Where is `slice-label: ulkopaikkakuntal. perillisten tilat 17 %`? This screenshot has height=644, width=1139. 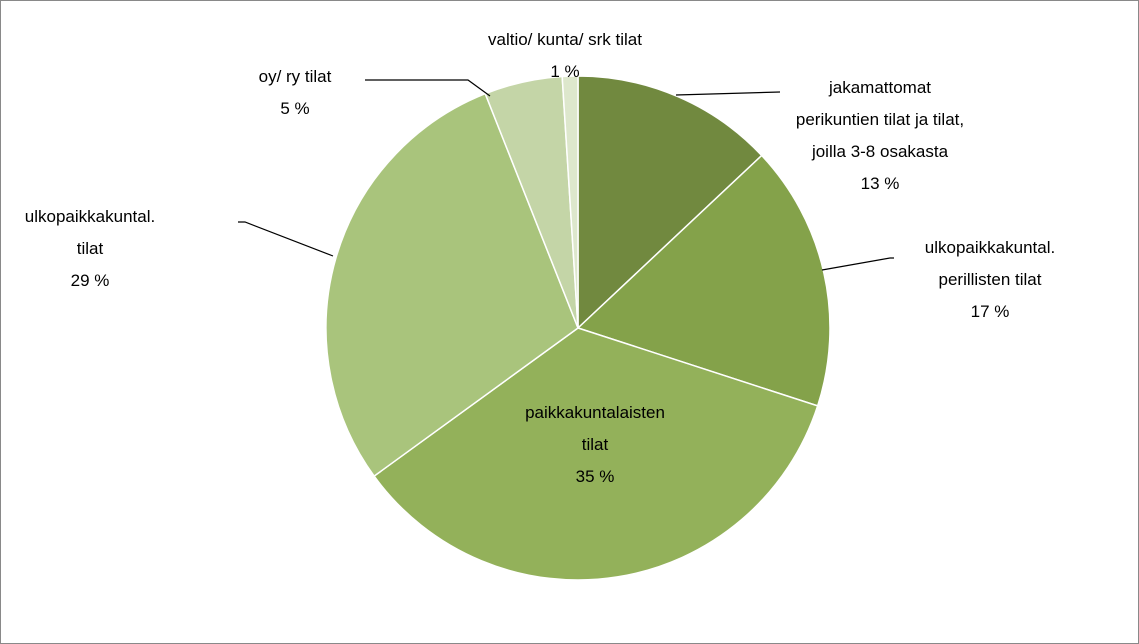
slice-label: ulkopaikkakuntal. perillisten tilat 17 % is located at coordinates (990, 280).